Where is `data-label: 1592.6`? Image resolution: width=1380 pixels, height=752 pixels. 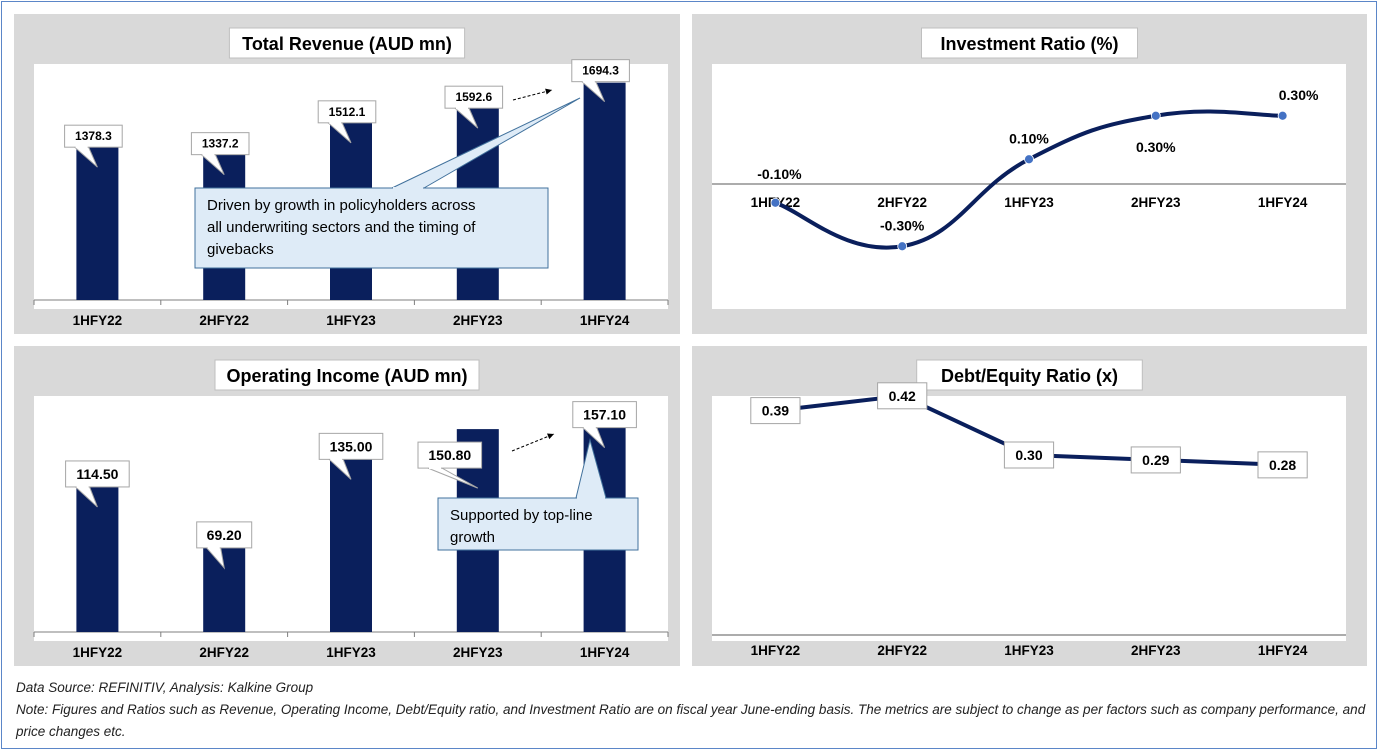
data-label: 1592.6 is located at coordinates (473, 97).